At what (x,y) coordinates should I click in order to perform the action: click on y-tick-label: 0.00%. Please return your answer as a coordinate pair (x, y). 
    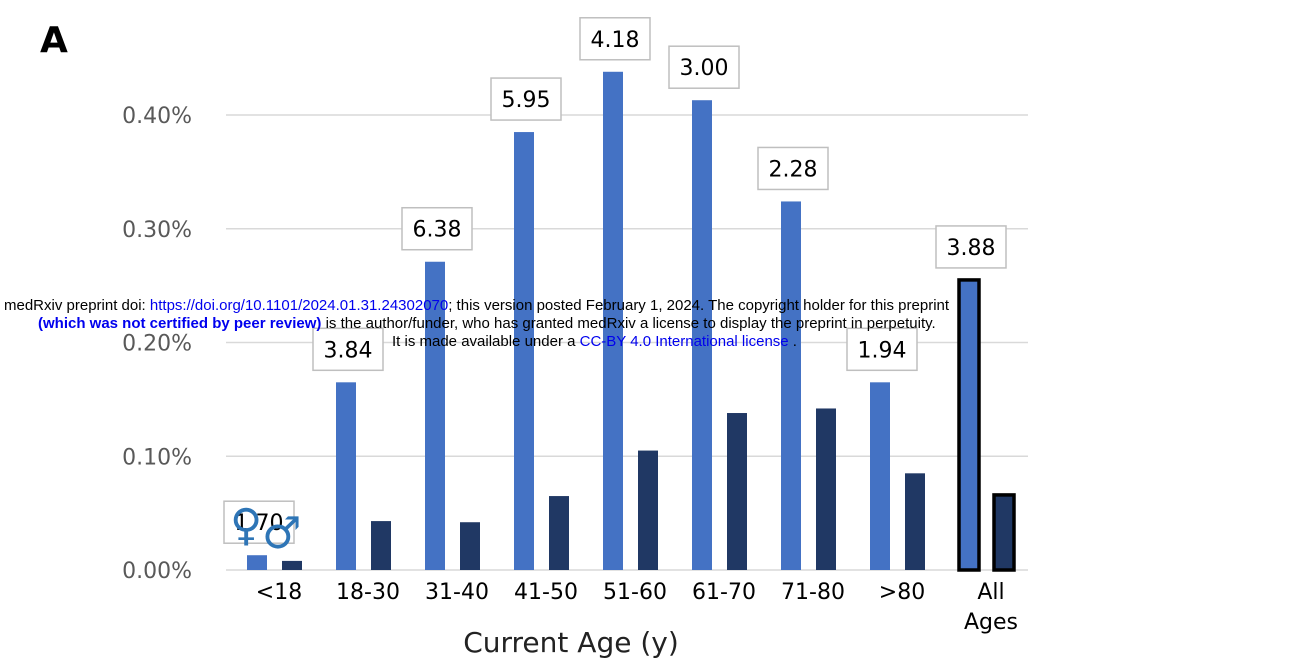
    Looking at the image, I should click on (157, 571).